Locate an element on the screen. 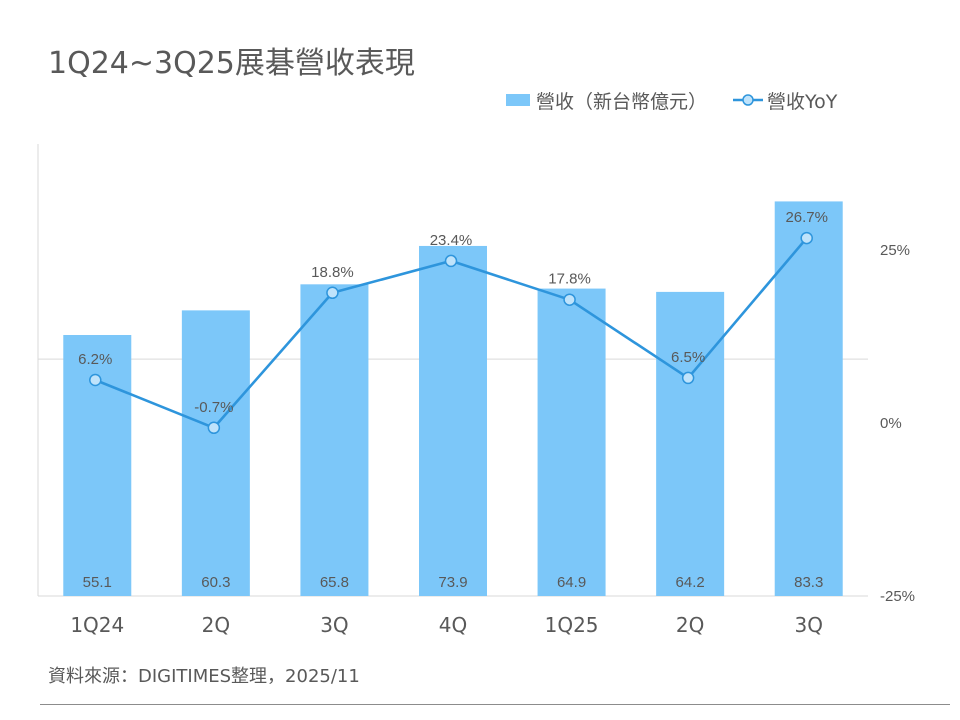 Image resolution: width=960 pixels, height=720 pixels. right-axis-tick-label: 25% is located at coordinates (895, 250).